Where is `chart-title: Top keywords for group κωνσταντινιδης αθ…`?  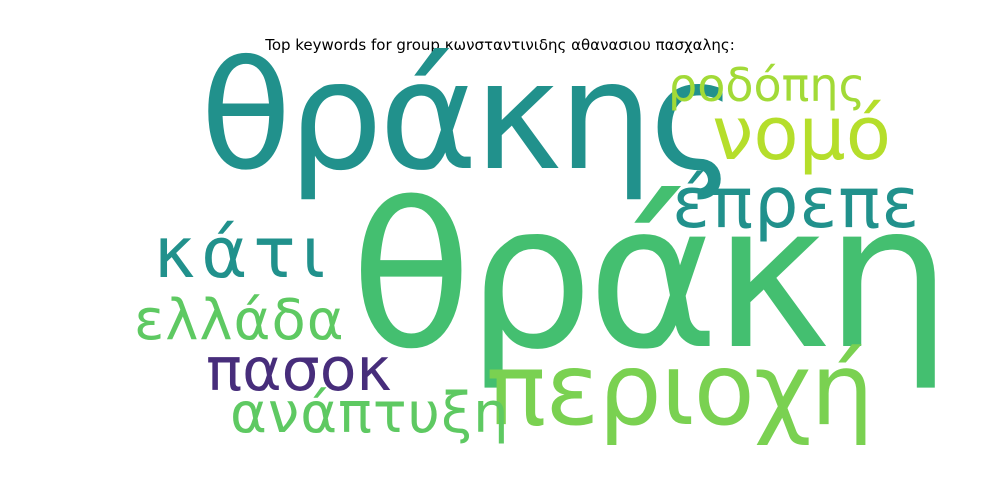 chart-title: Top keywords for group κωνσταντινιδης αθ… is located at coordinates (500, 45).